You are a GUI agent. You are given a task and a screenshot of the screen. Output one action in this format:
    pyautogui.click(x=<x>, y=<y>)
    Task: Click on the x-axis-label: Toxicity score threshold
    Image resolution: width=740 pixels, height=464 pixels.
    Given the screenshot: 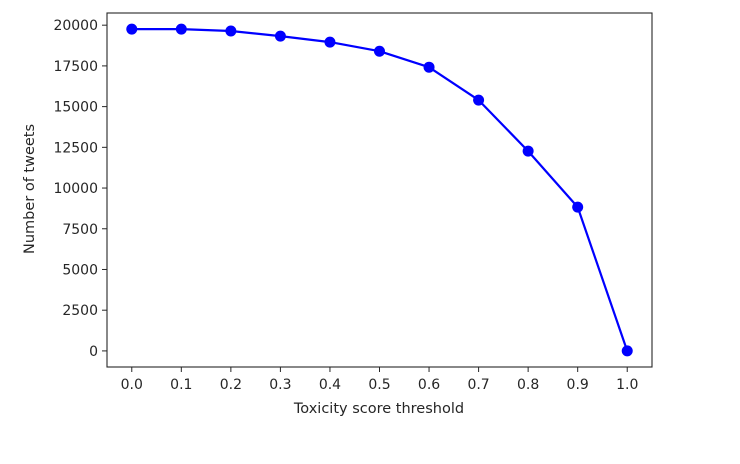 What is the action you would take?
    pyautogui.click(x=378, y=409)
    